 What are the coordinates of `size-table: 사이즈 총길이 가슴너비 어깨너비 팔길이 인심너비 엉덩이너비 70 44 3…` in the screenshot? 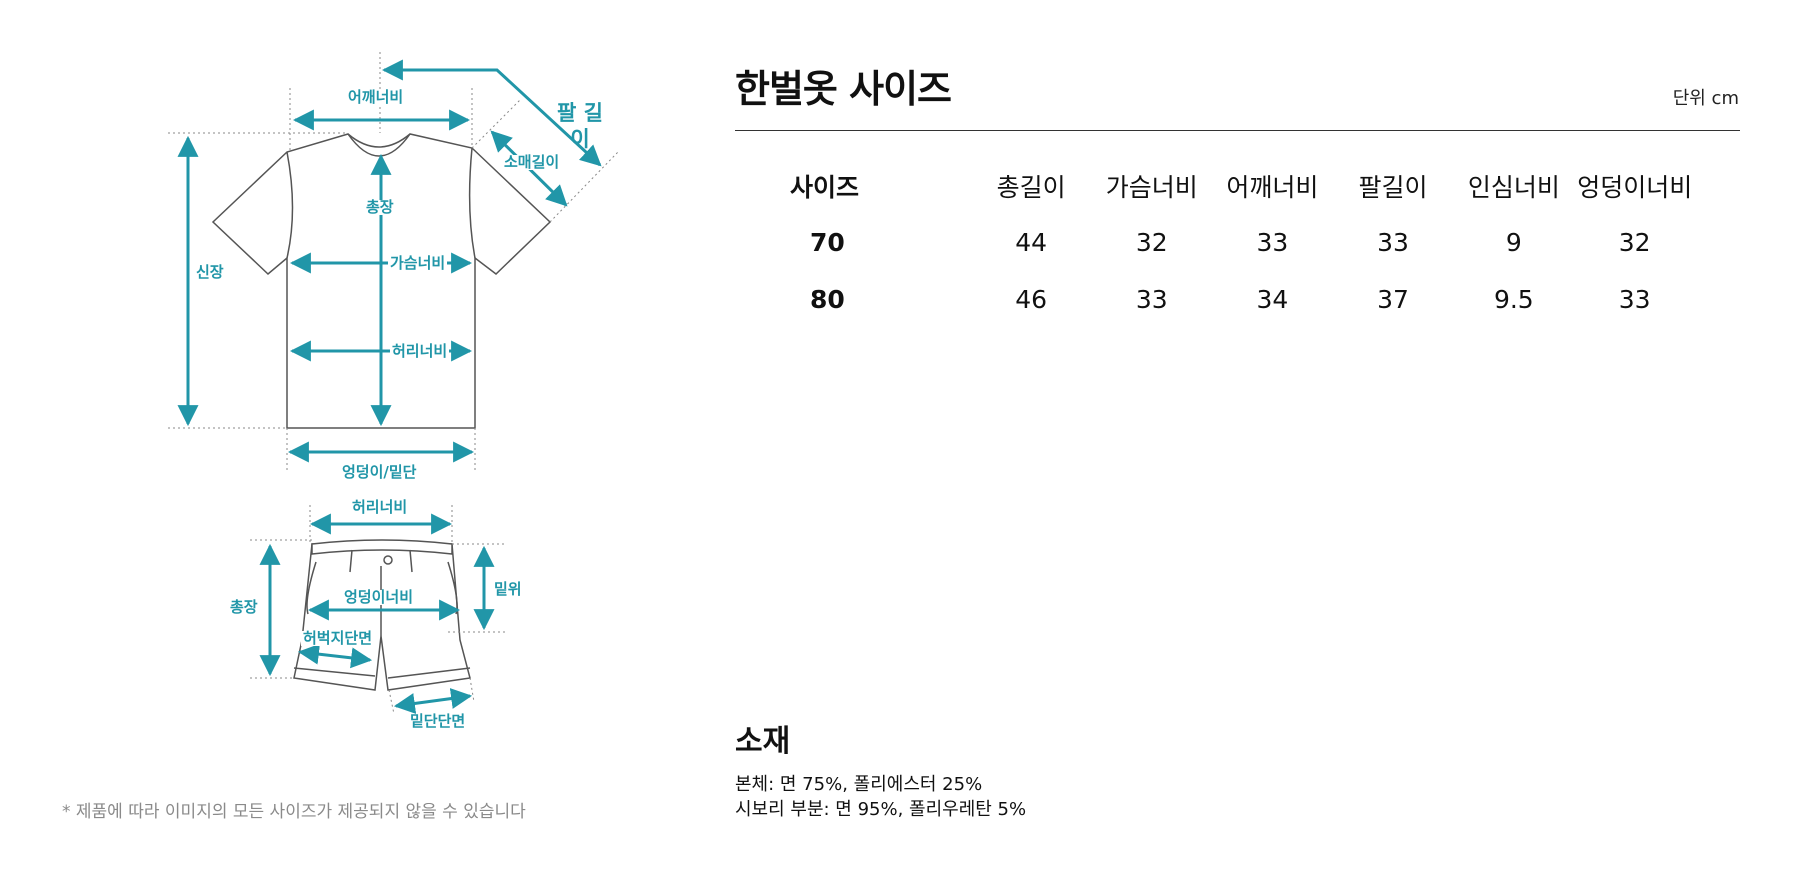 It's located at (1215, 243).